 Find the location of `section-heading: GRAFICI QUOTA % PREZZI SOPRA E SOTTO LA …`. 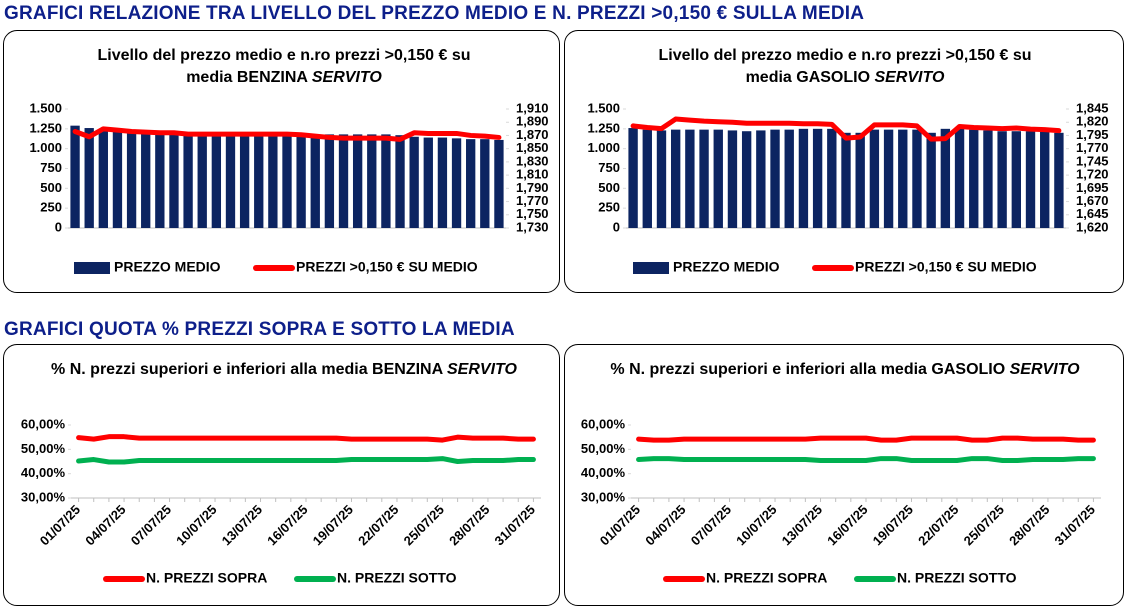

section-heading: GRAFICI QUOTA % PREZZI SOPRA E SOTTO LA … is located at coordinates (259, 329).